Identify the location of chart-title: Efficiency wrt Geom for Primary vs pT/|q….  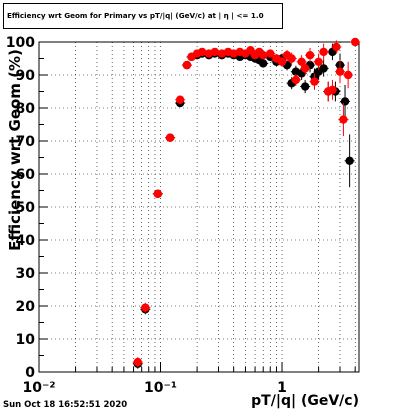
(143, 16).